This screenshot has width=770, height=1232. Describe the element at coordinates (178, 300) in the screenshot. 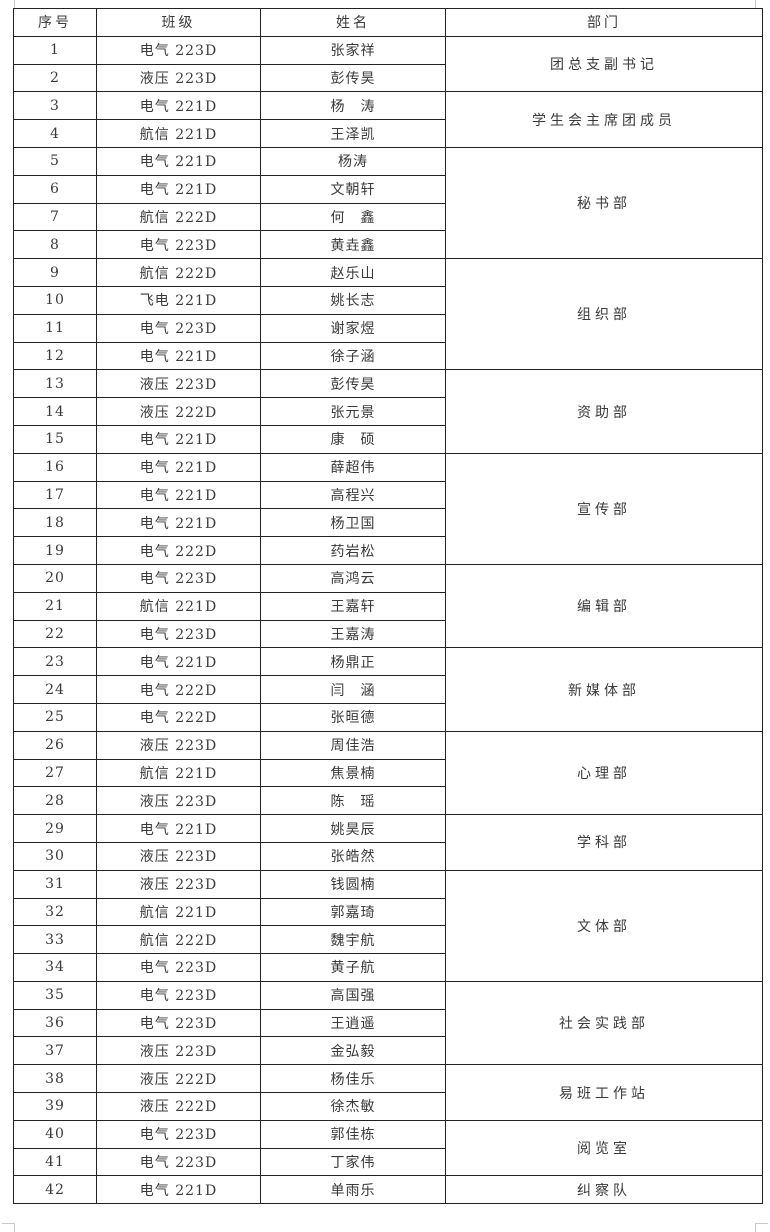

I see `cell-class: 飞电 221D` at that location.